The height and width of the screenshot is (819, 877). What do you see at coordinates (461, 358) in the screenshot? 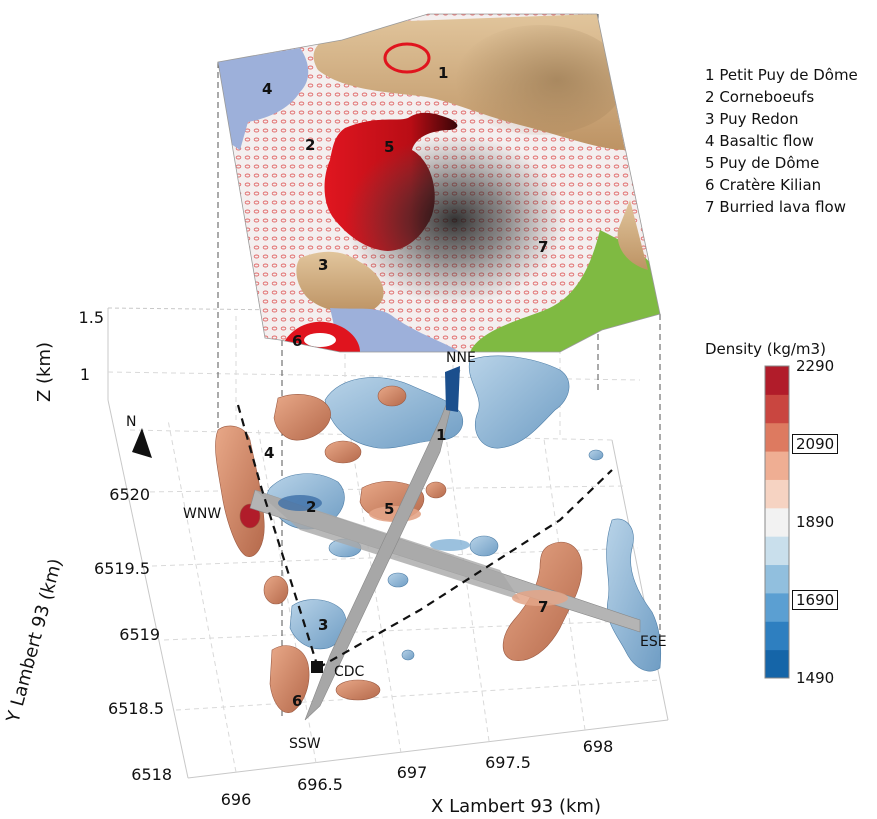
I see `label-nne: NNE` at bounding box center [461, 358].